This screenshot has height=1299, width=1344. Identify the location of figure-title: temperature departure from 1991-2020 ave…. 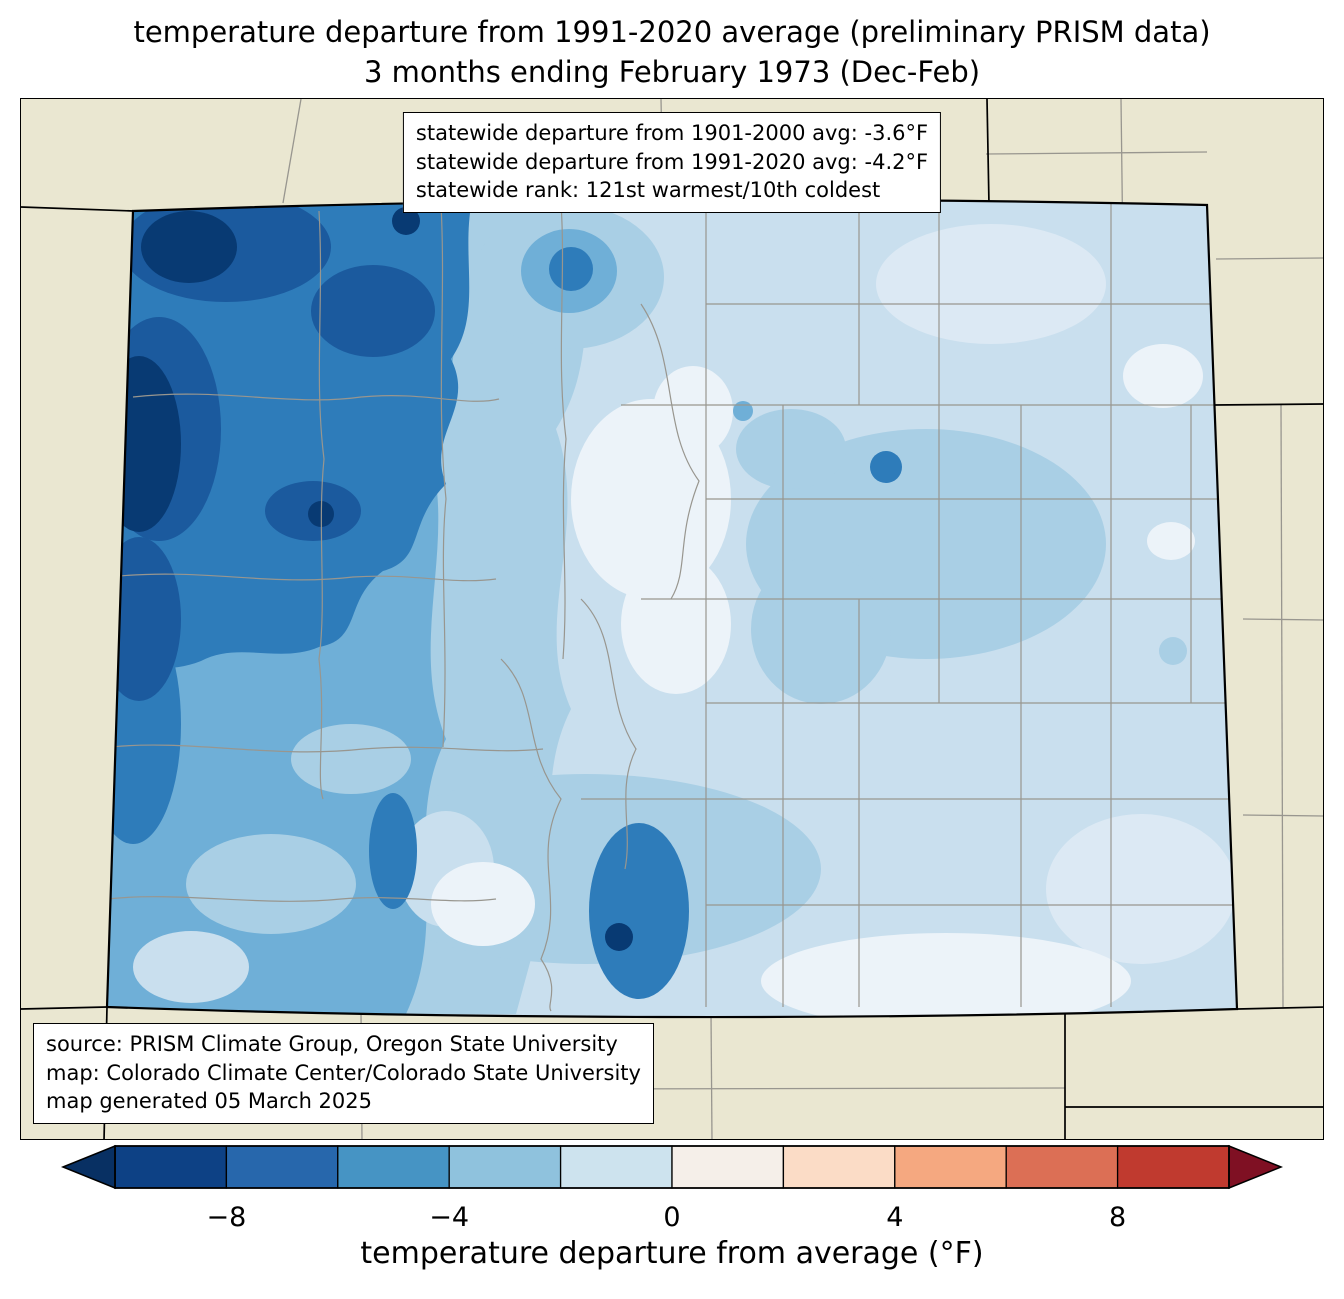
(672, 52).